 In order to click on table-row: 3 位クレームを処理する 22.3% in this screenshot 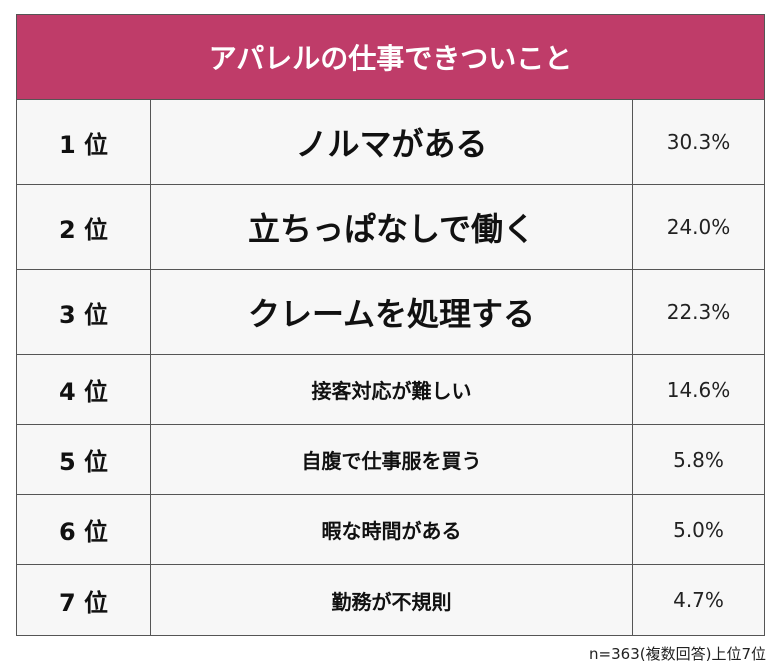, I will do `click(390, 312)`.